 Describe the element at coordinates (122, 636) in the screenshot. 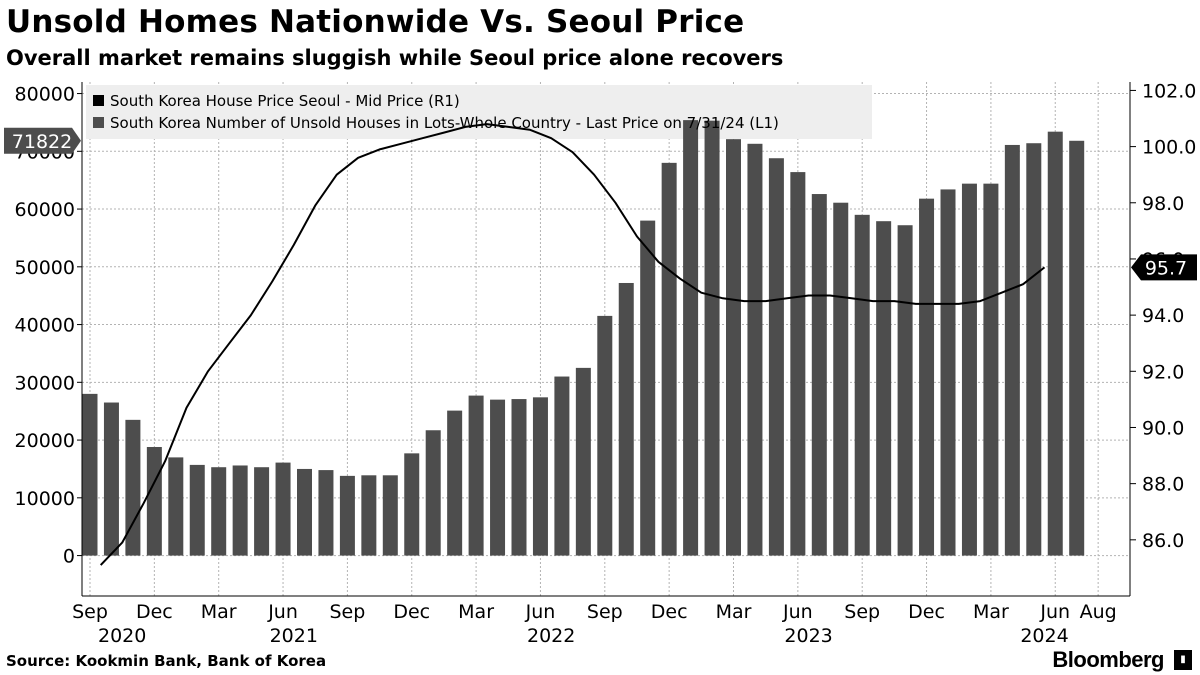

I see `x-year-label: 2020` at that location.